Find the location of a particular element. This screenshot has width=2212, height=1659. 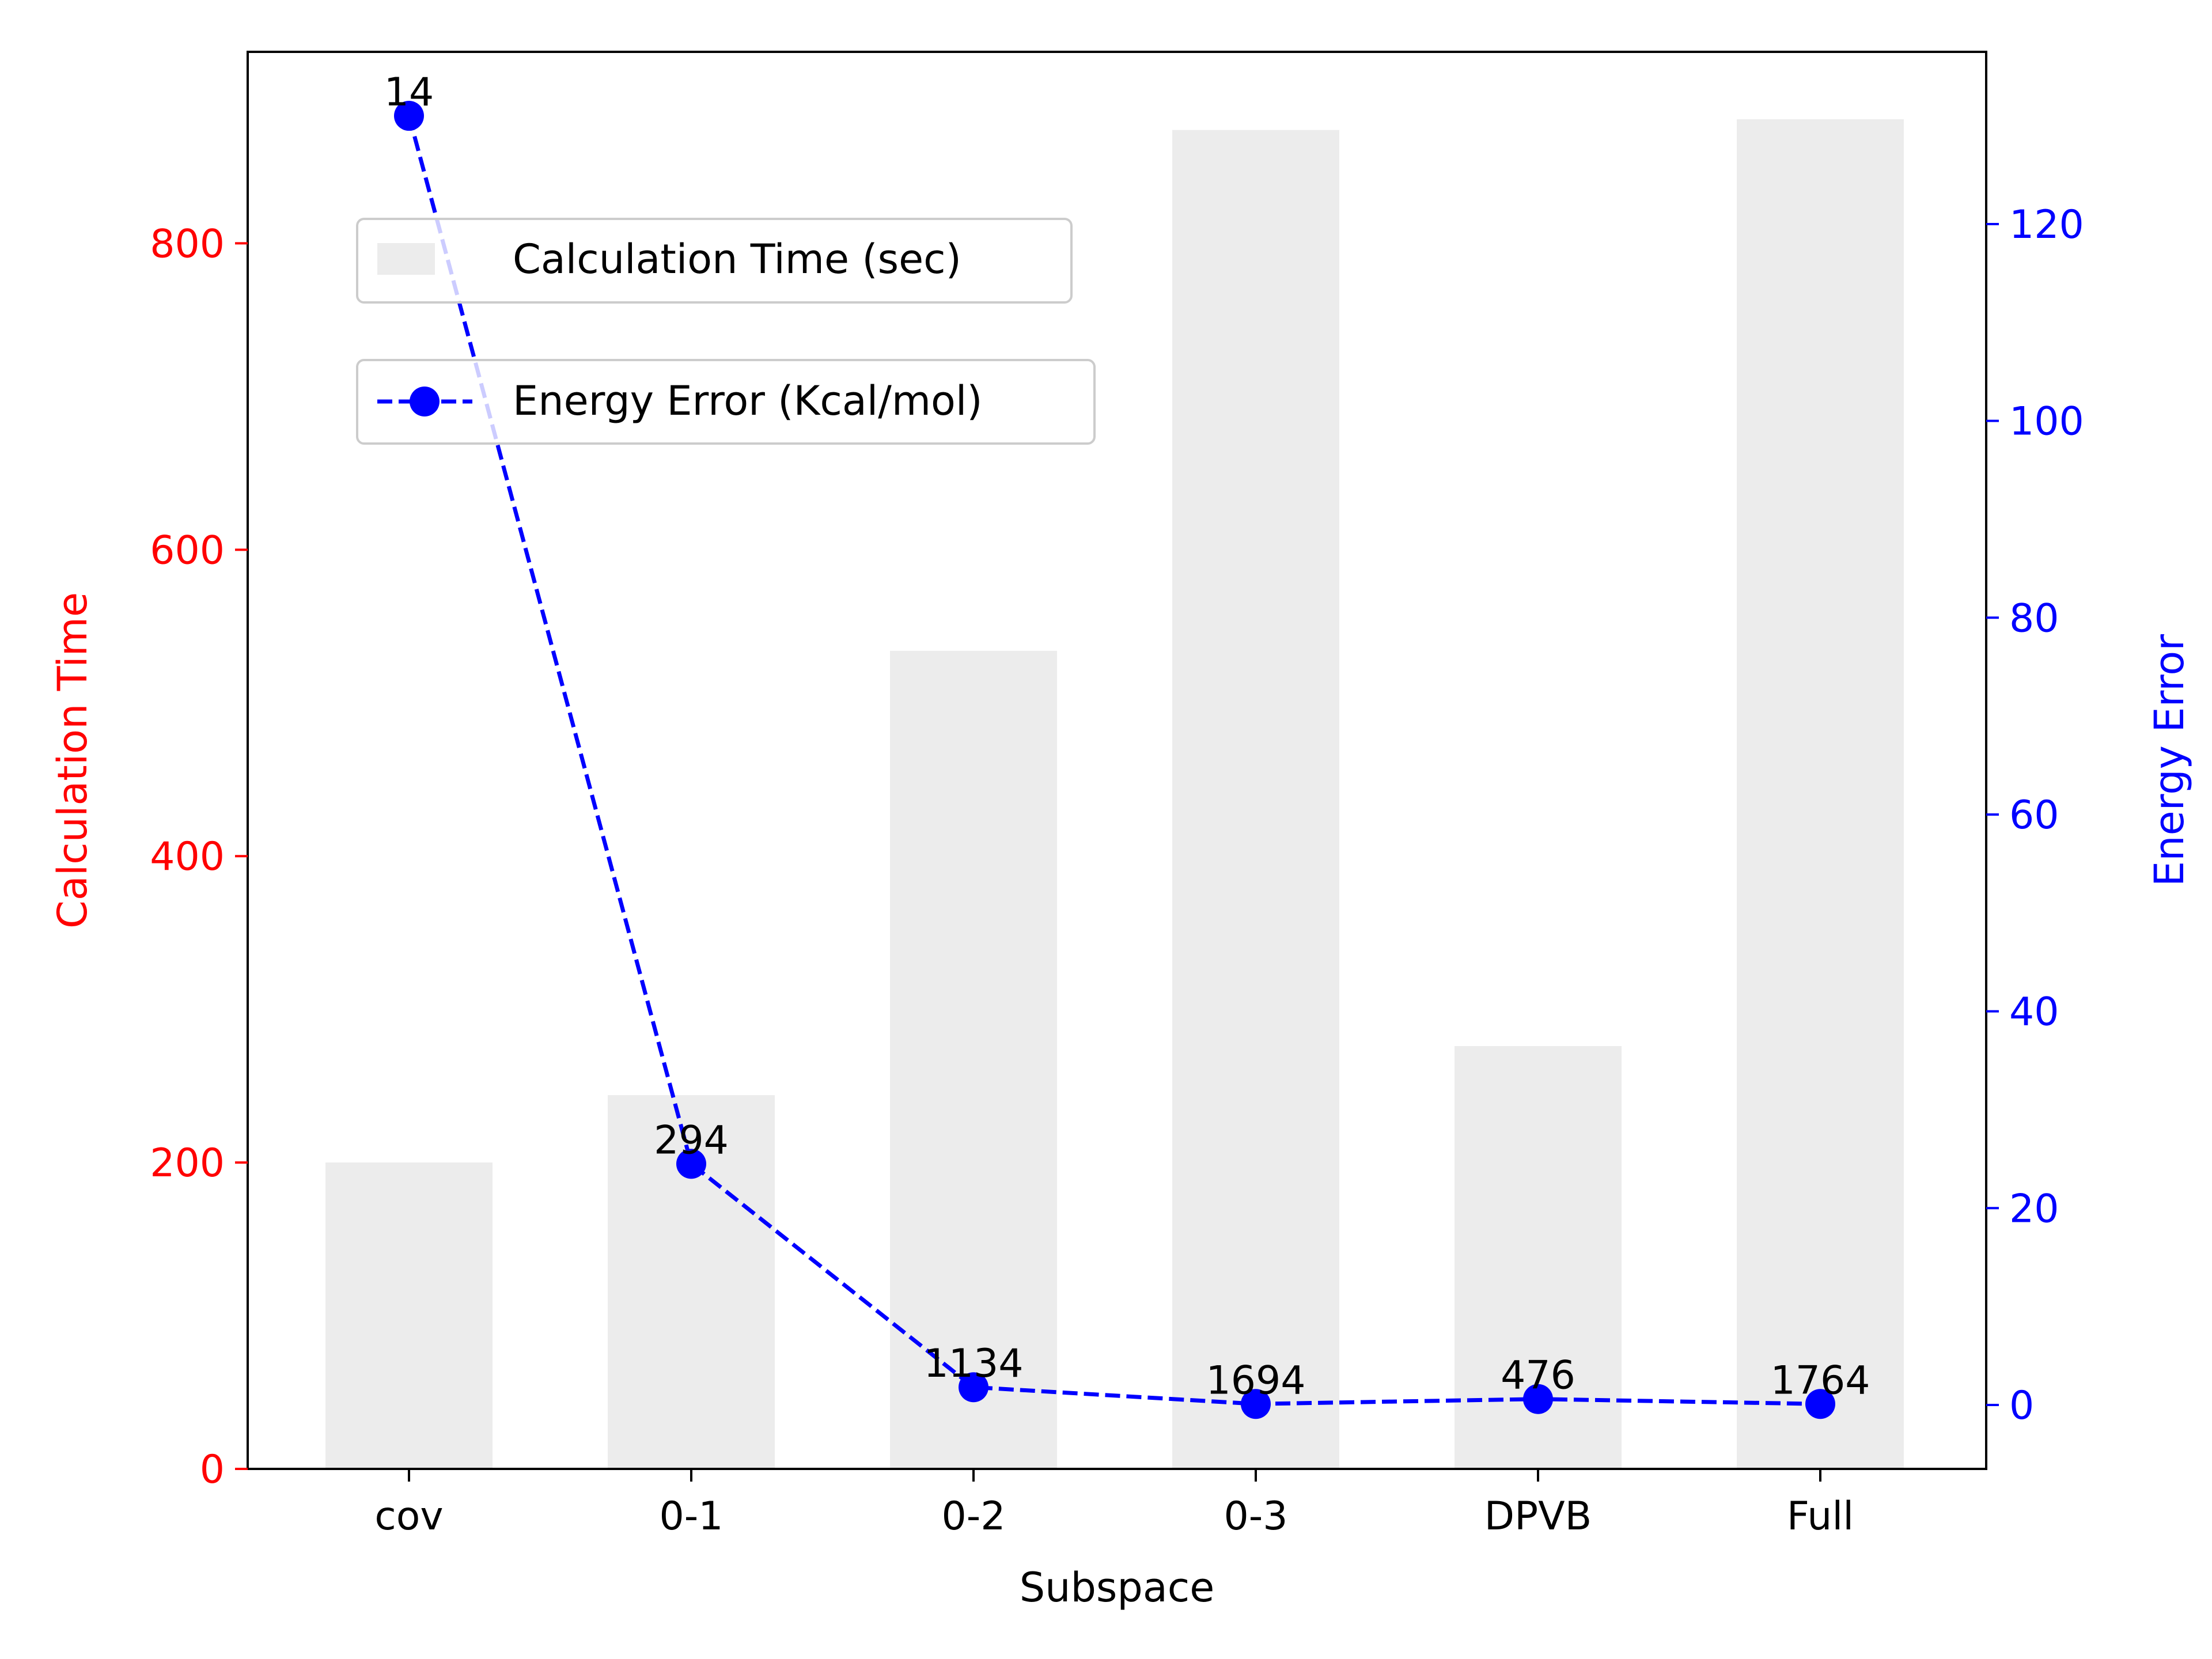

right-y-axis-label: Energy Error is located at coordinates (2169, 760).